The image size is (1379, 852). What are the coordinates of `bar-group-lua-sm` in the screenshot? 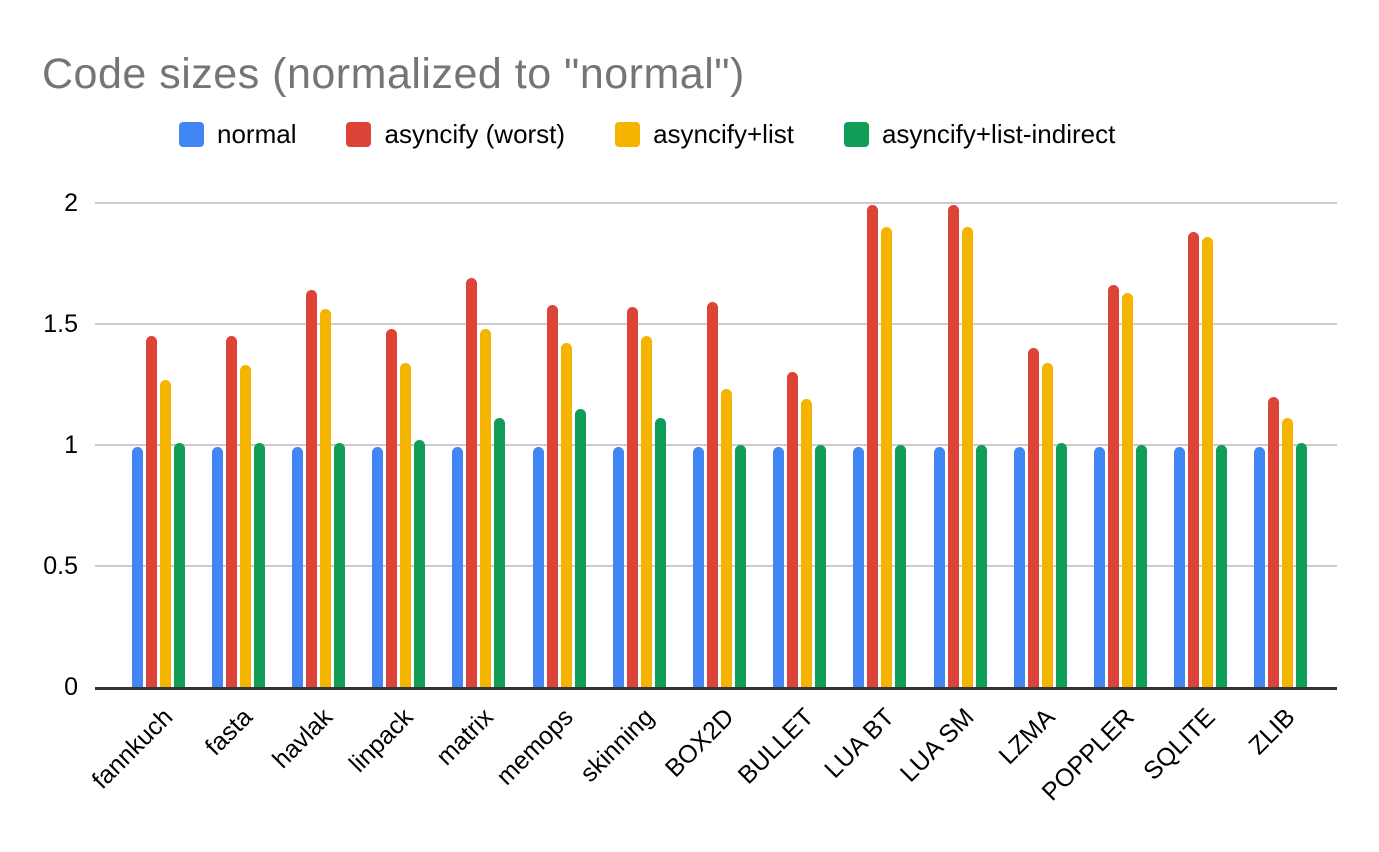 It's located at (960, 445).